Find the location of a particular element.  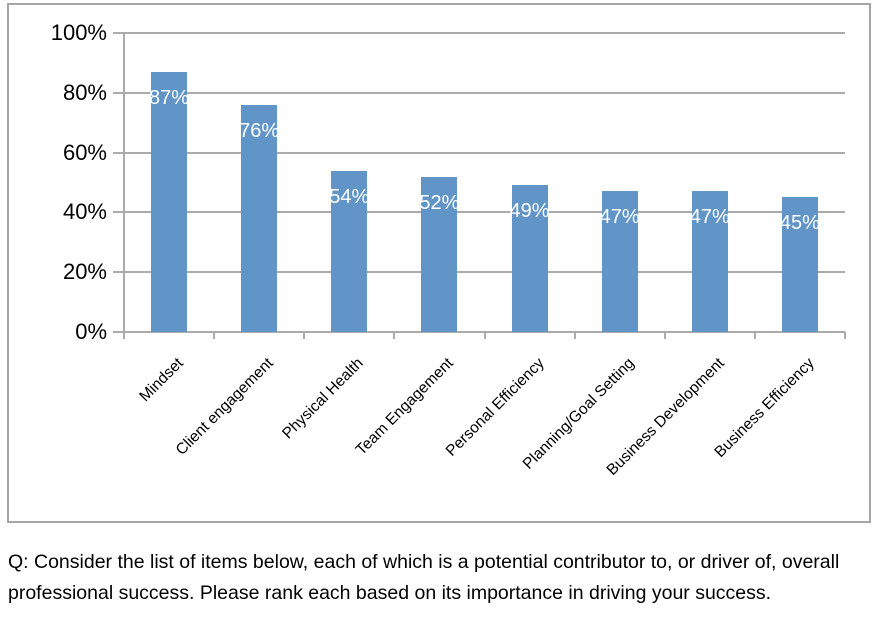

x-axis-category-label: Client engagement is located at coordinates (224, 406).